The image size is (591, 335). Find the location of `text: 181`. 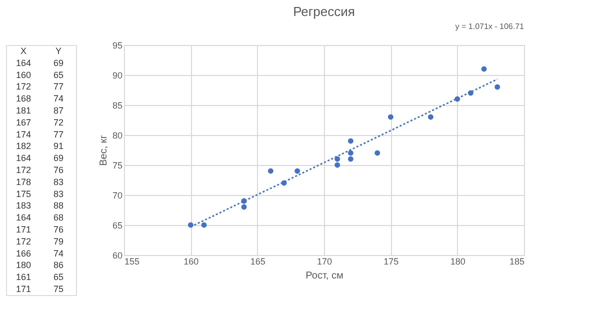

text: 181 is located at coordinates (24, 110).